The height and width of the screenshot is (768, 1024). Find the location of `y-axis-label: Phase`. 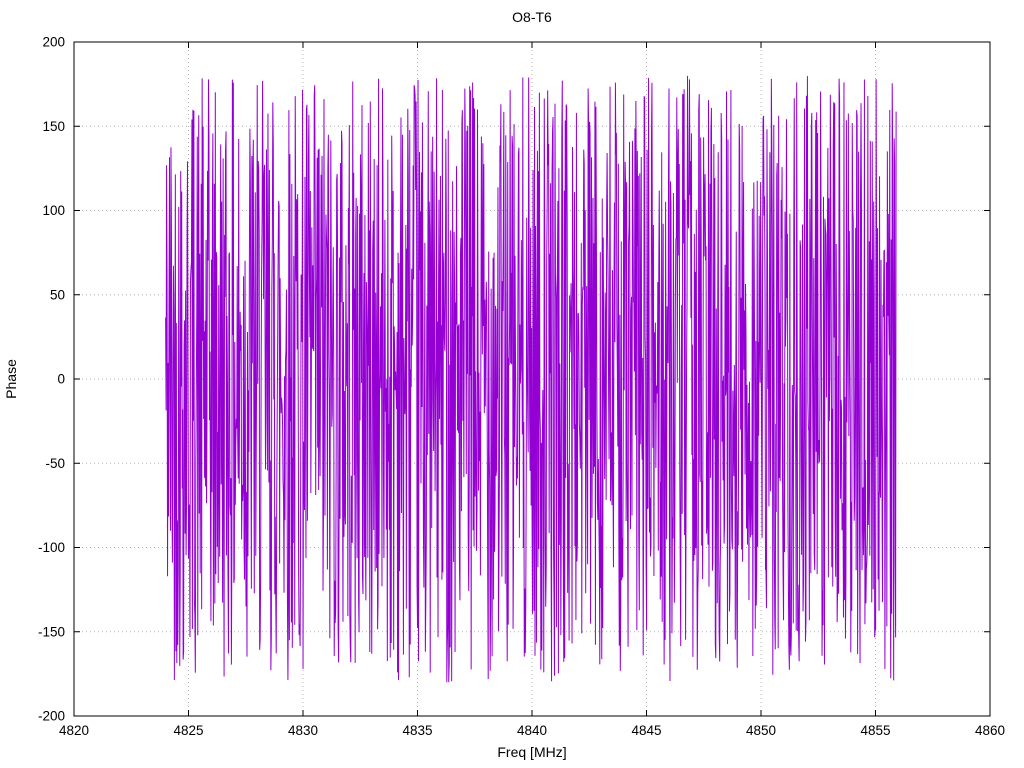

y-axis-label: Phase is located at coordinates (11, 379).